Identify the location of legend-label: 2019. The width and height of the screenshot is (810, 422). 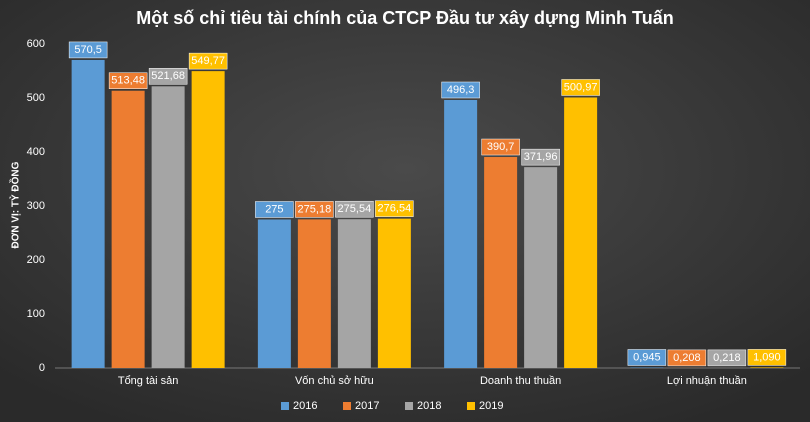
(491, 406).